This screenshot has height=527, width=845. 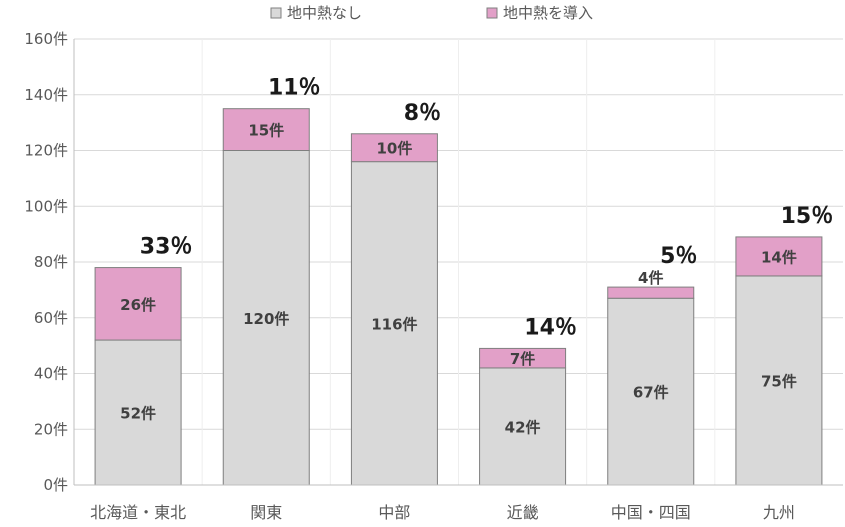 I want to click on data-label-without-geothermal: 116件, so click(x=394, y=324).